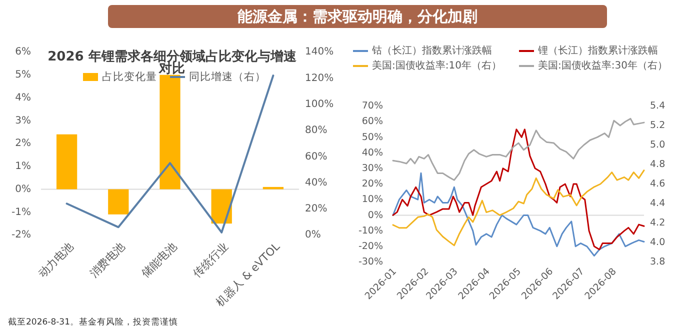 The width and height of the screenshot is (692, 330). What do you see at coordinates (372, 137) in the screenshot?
I see `y-tick-label: 50%` at bounding box center [372, 137].